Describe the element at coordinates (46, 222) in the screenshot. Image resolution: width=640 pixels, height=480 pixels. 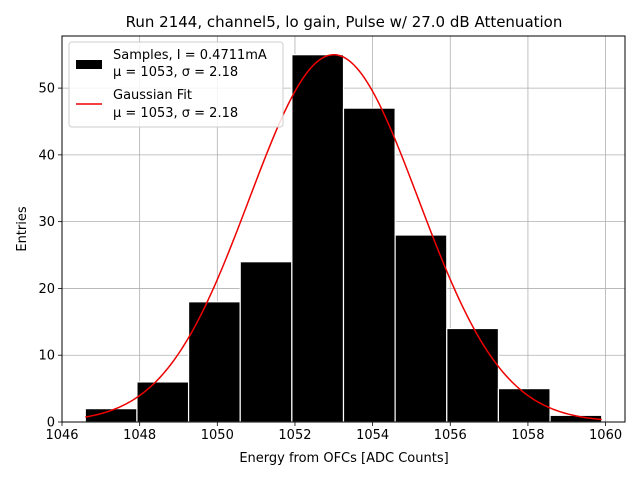
I see `y-tick-label: 30` at that location.